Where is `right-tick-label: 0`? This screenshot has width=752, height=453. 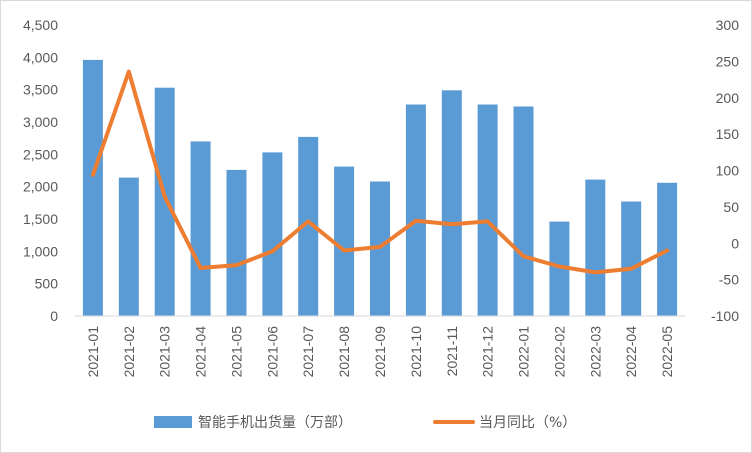 right-tick-label: 0 is located at coordinates (735, 243).